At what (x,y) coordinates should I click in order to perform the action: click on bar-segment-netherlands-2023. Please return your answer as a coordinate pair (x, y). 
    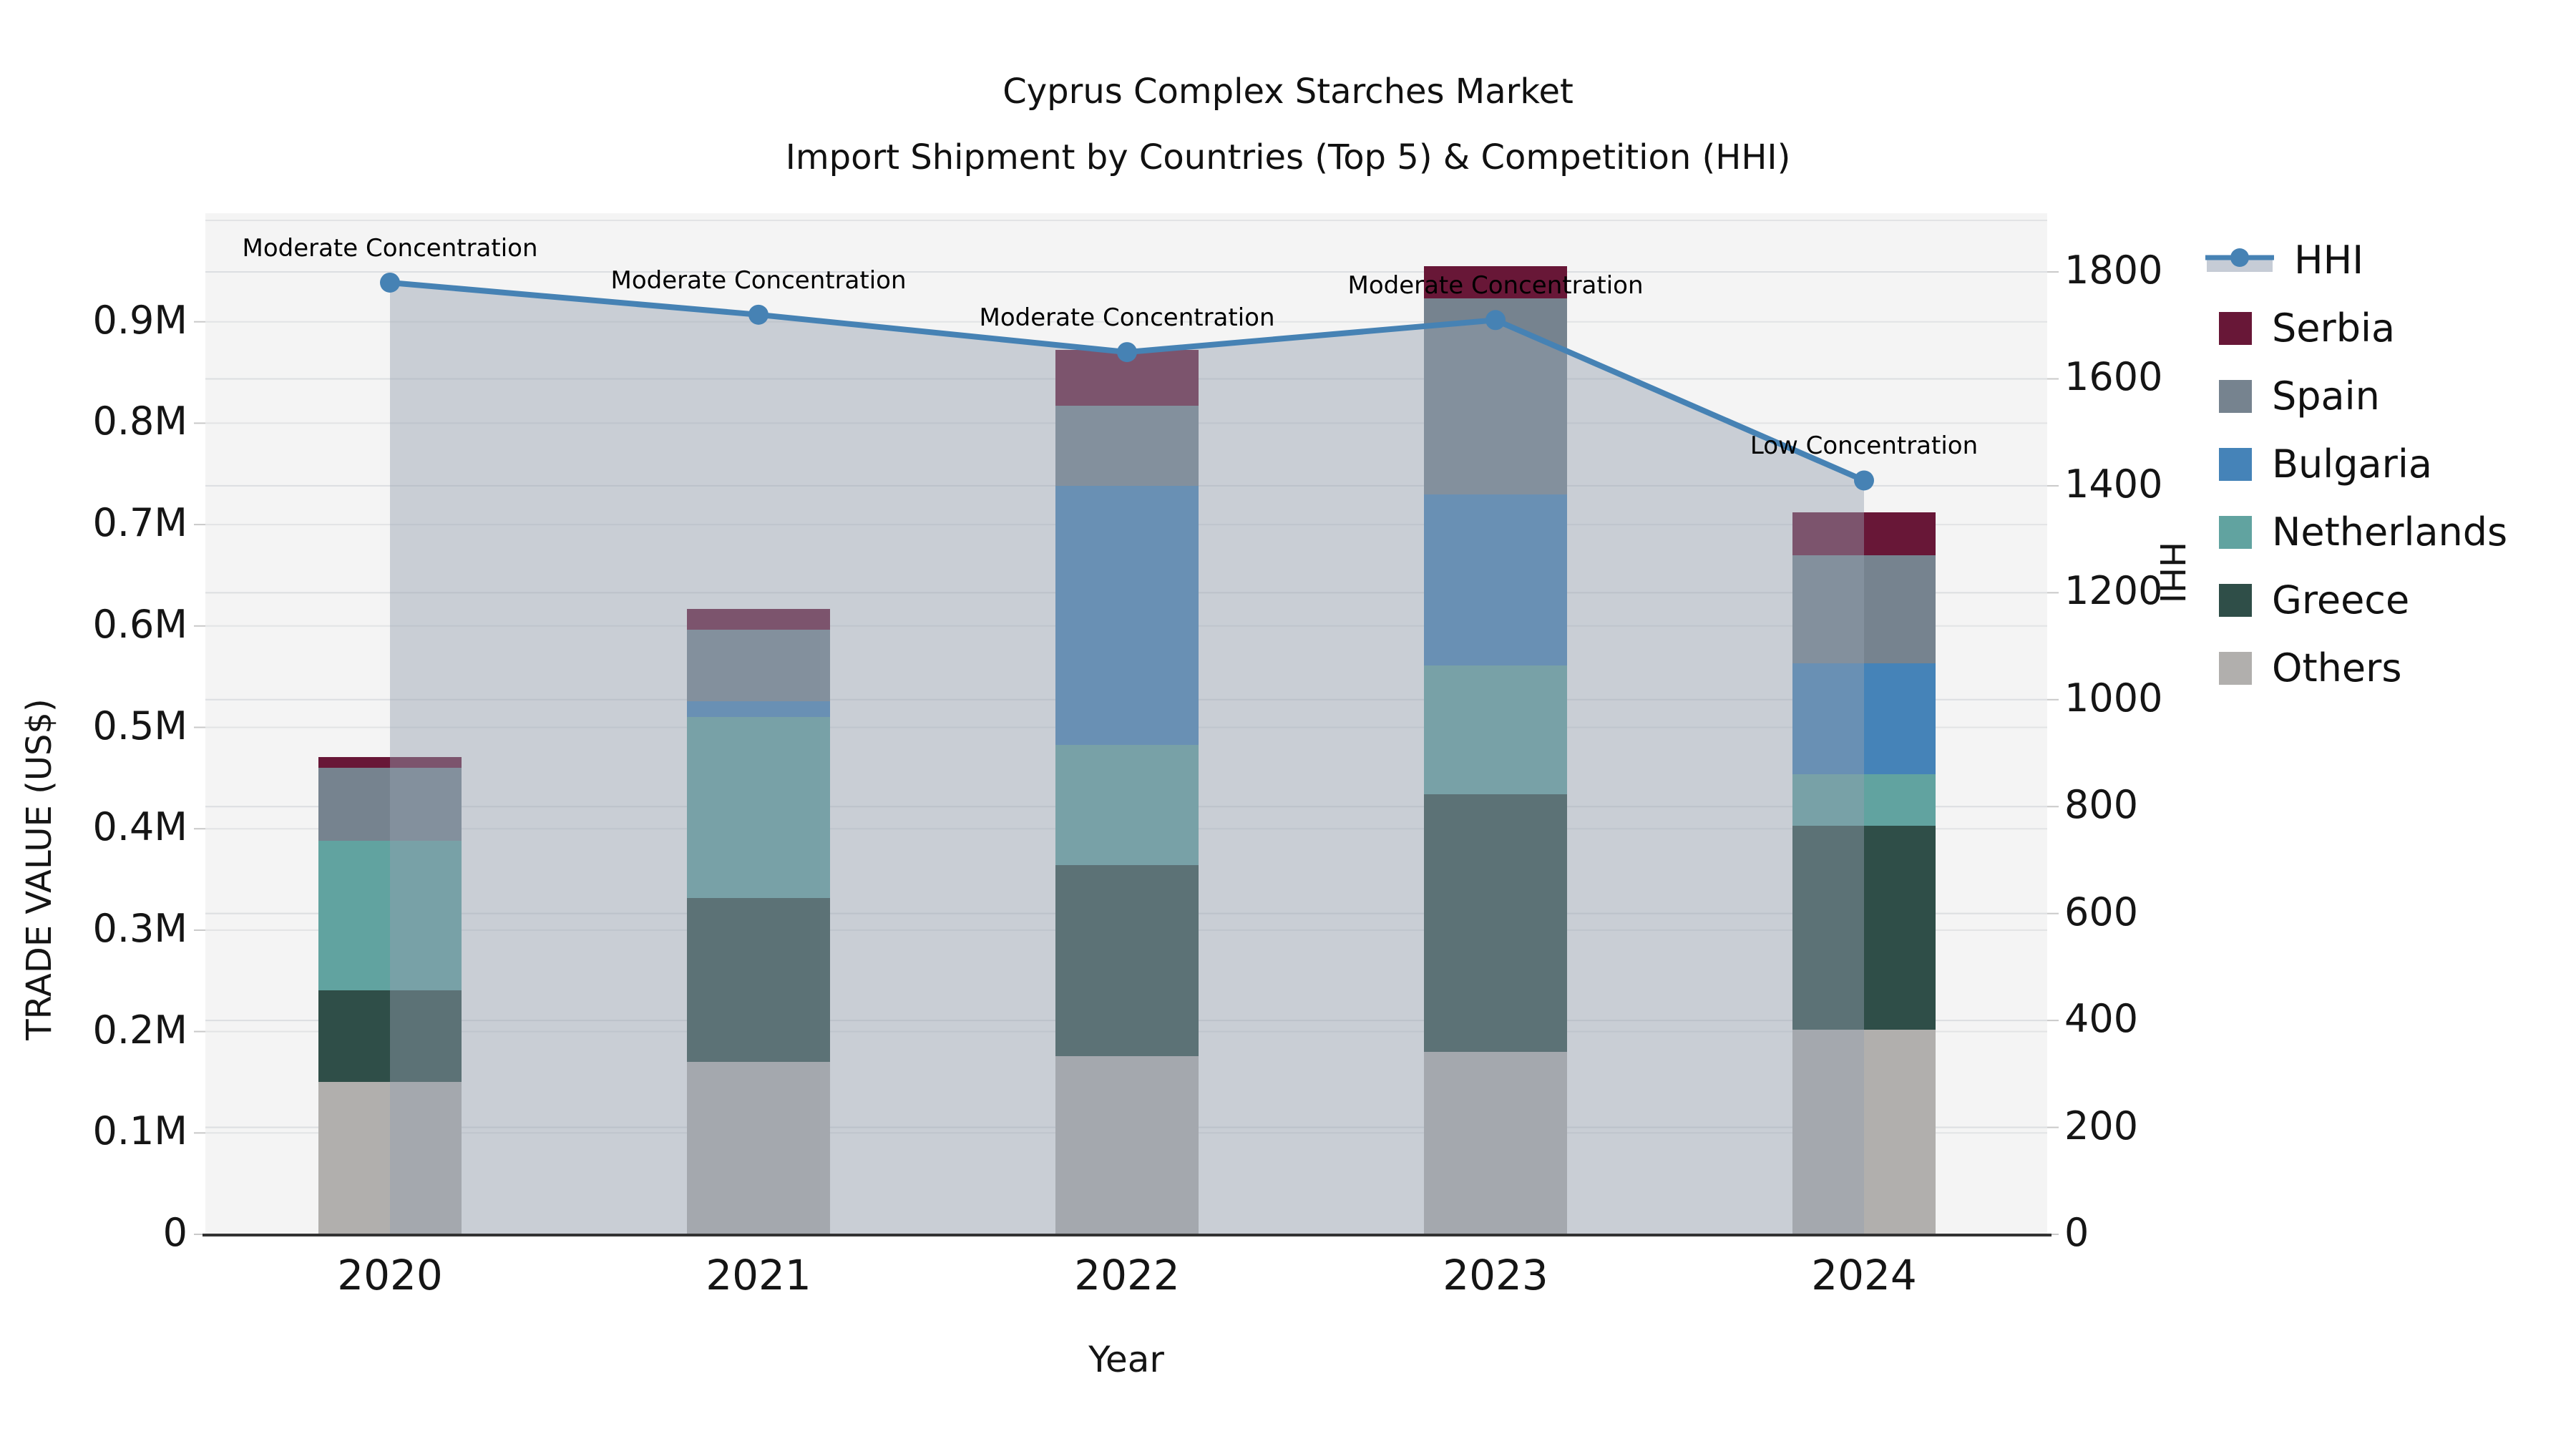
    Looking at the image, I should click on (1495, 730).